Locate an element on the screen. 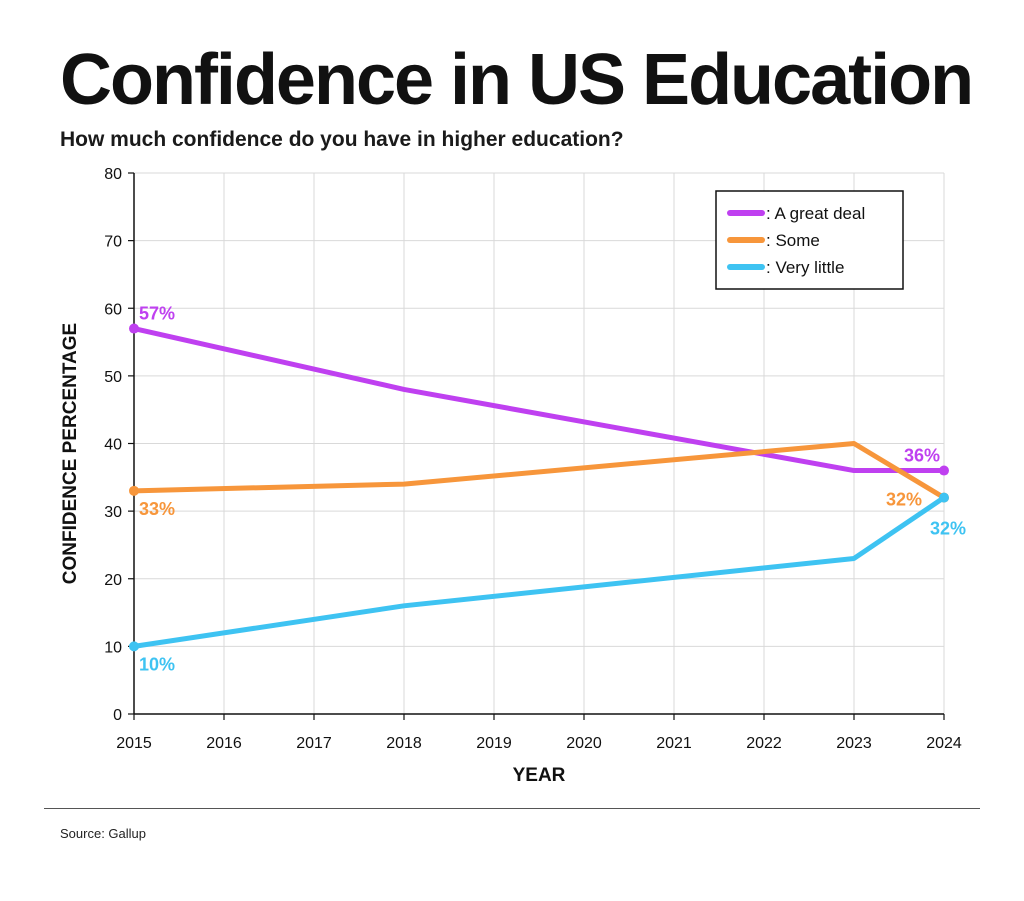 Image resolution: width=1024 pixels, height=901 pixels. x-tick-label: 2023 is located at coordinates (854, 743).